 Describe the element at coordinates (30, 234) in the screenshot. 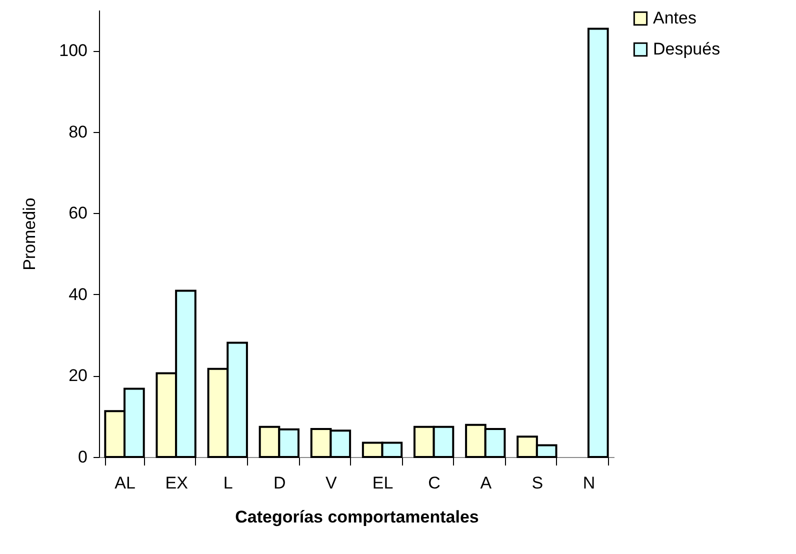

I see `y-axis-title: Promedio` at that location.